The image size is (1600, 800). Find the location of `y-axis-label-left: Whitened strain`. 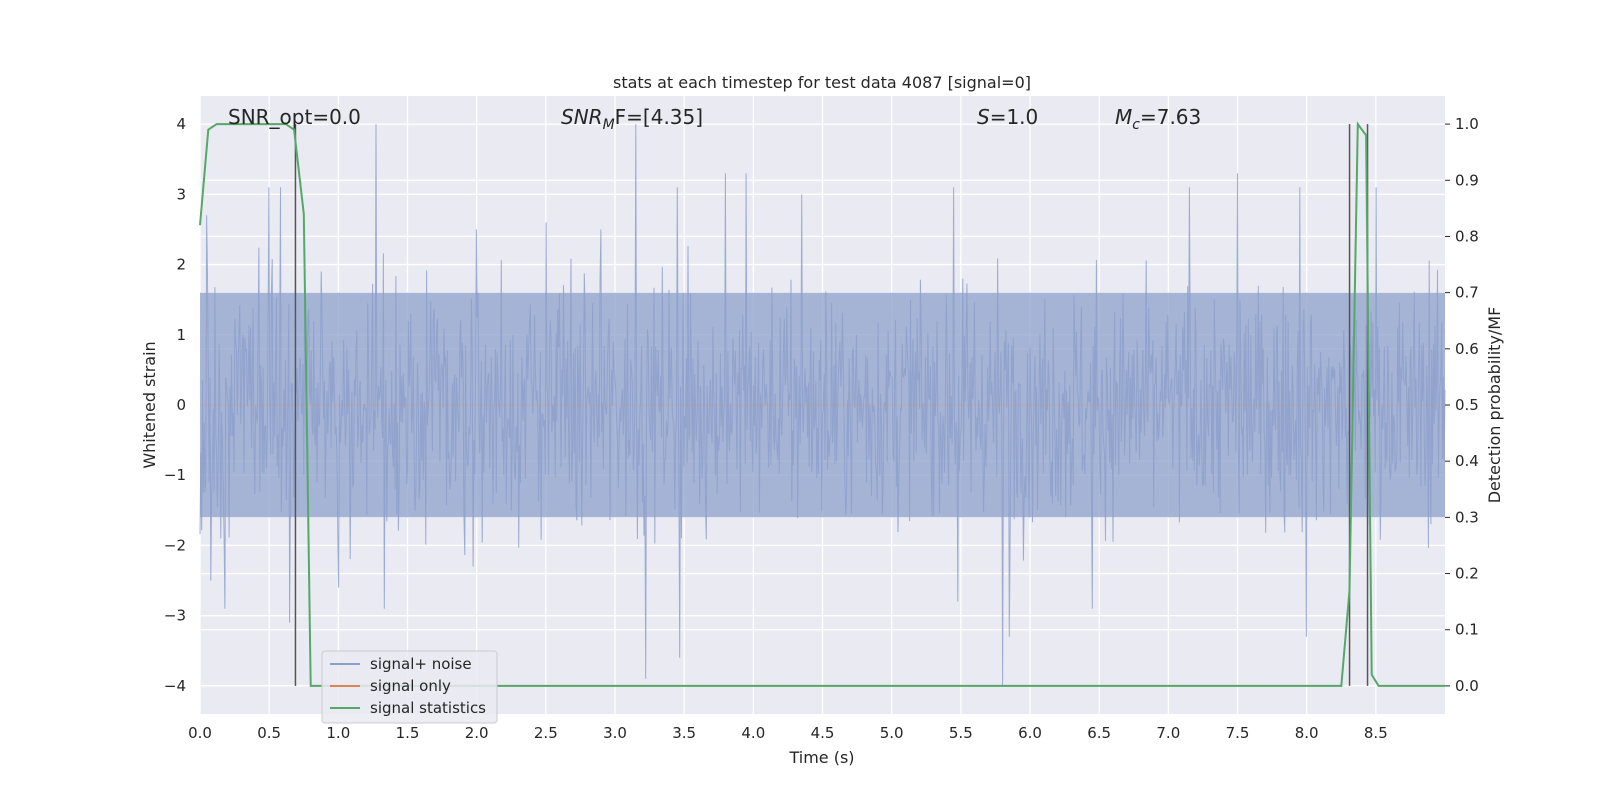

y-axis-label-left: Whitened strain is located at coordinates (149, 404).